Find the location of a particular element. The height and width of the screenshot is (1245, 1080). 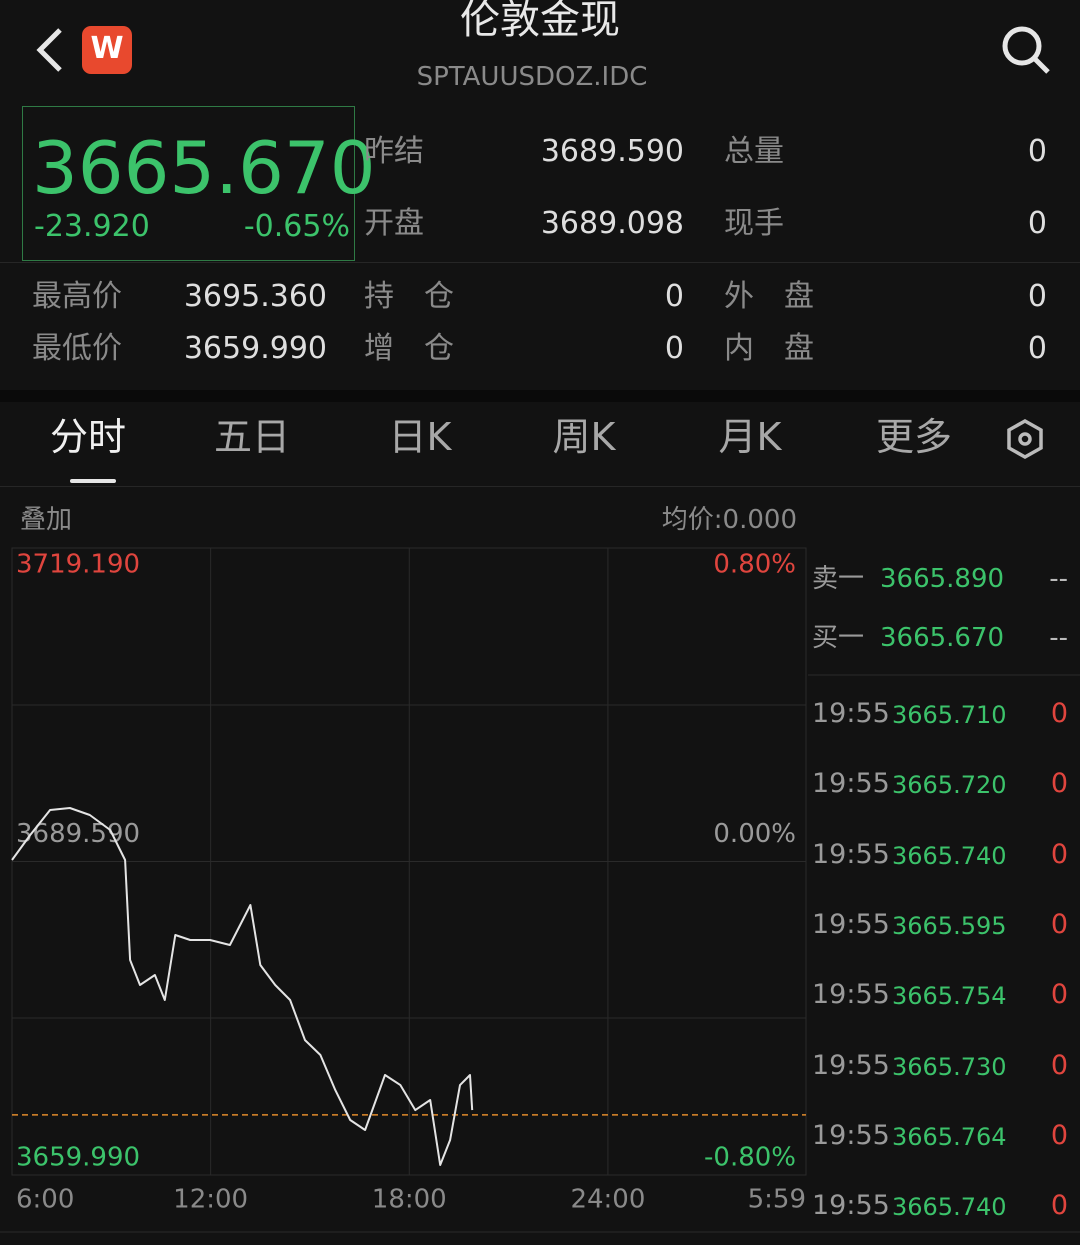

stat-label: 内 盘 is located at coordinates (769, 348).